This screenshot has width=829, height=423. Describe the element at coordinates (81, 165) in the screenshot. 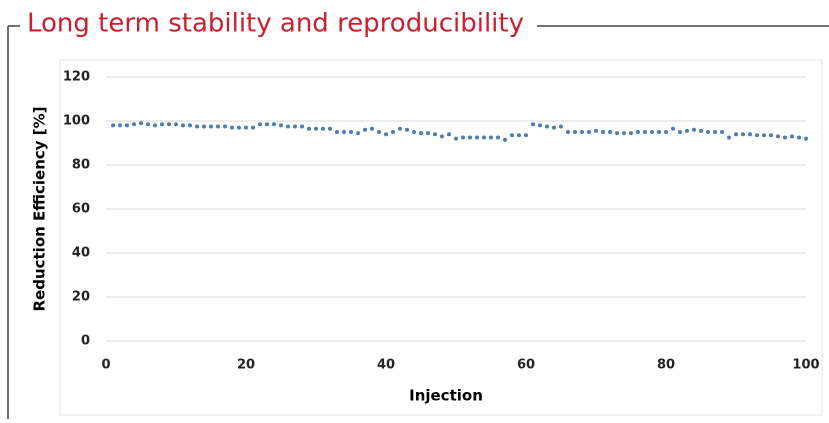

I see `y-tick-label: 80` at that location.